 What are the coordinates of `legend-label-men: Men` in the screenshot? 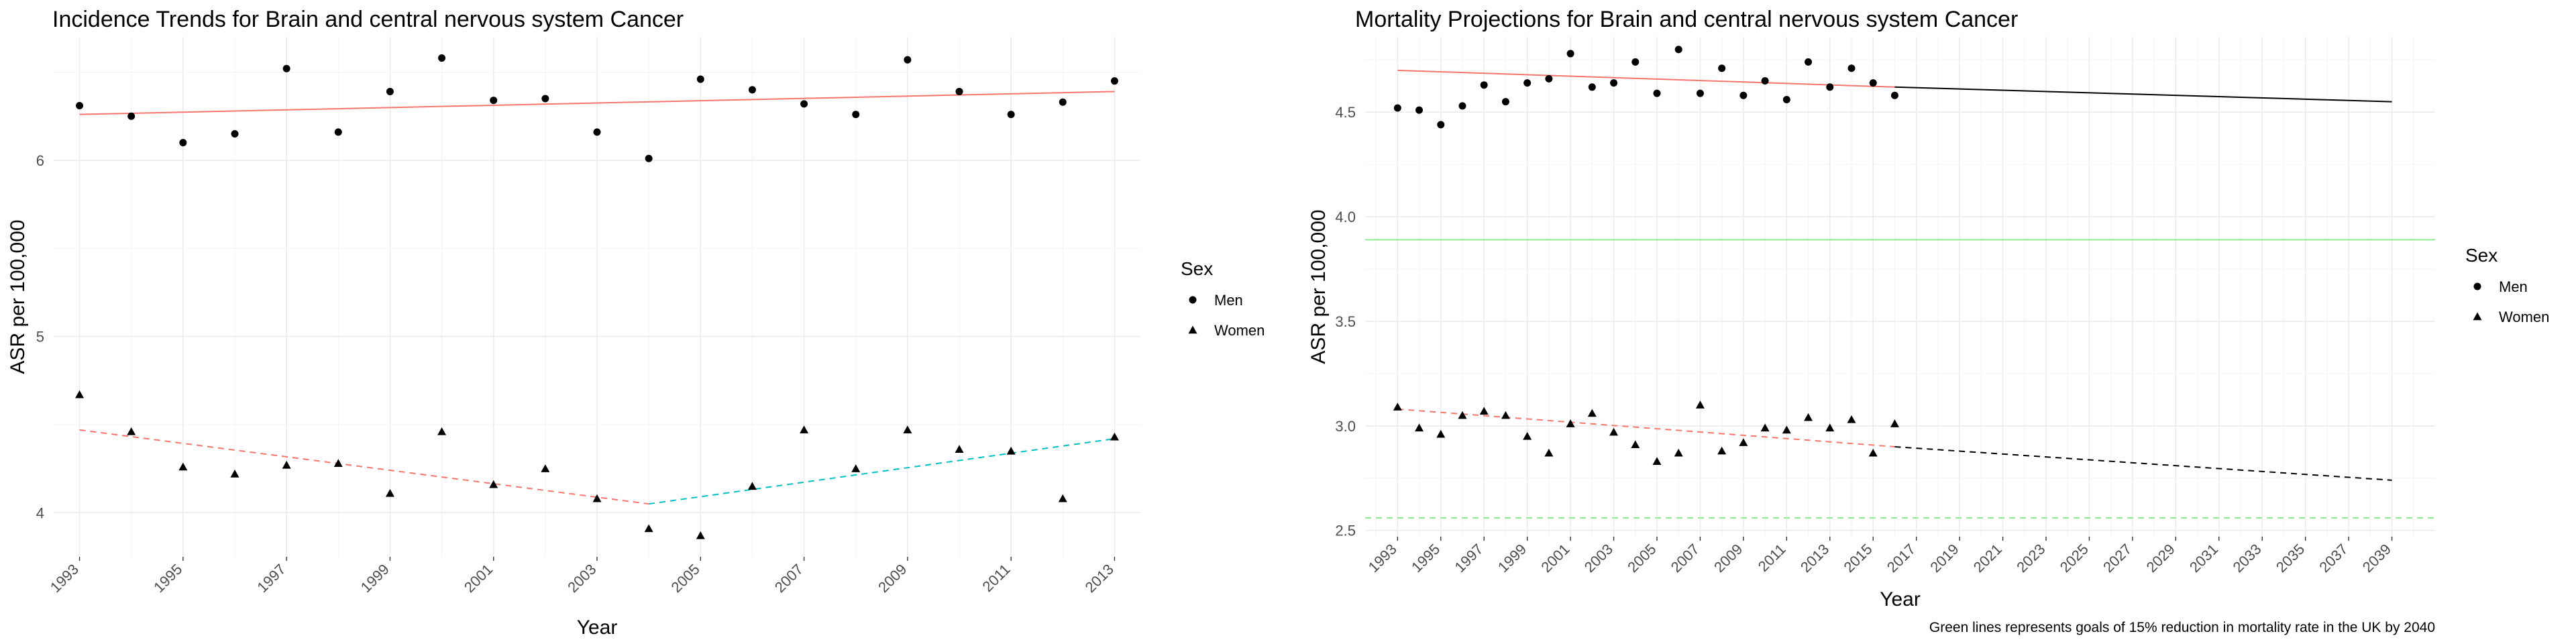 It's located at (2513, 286).